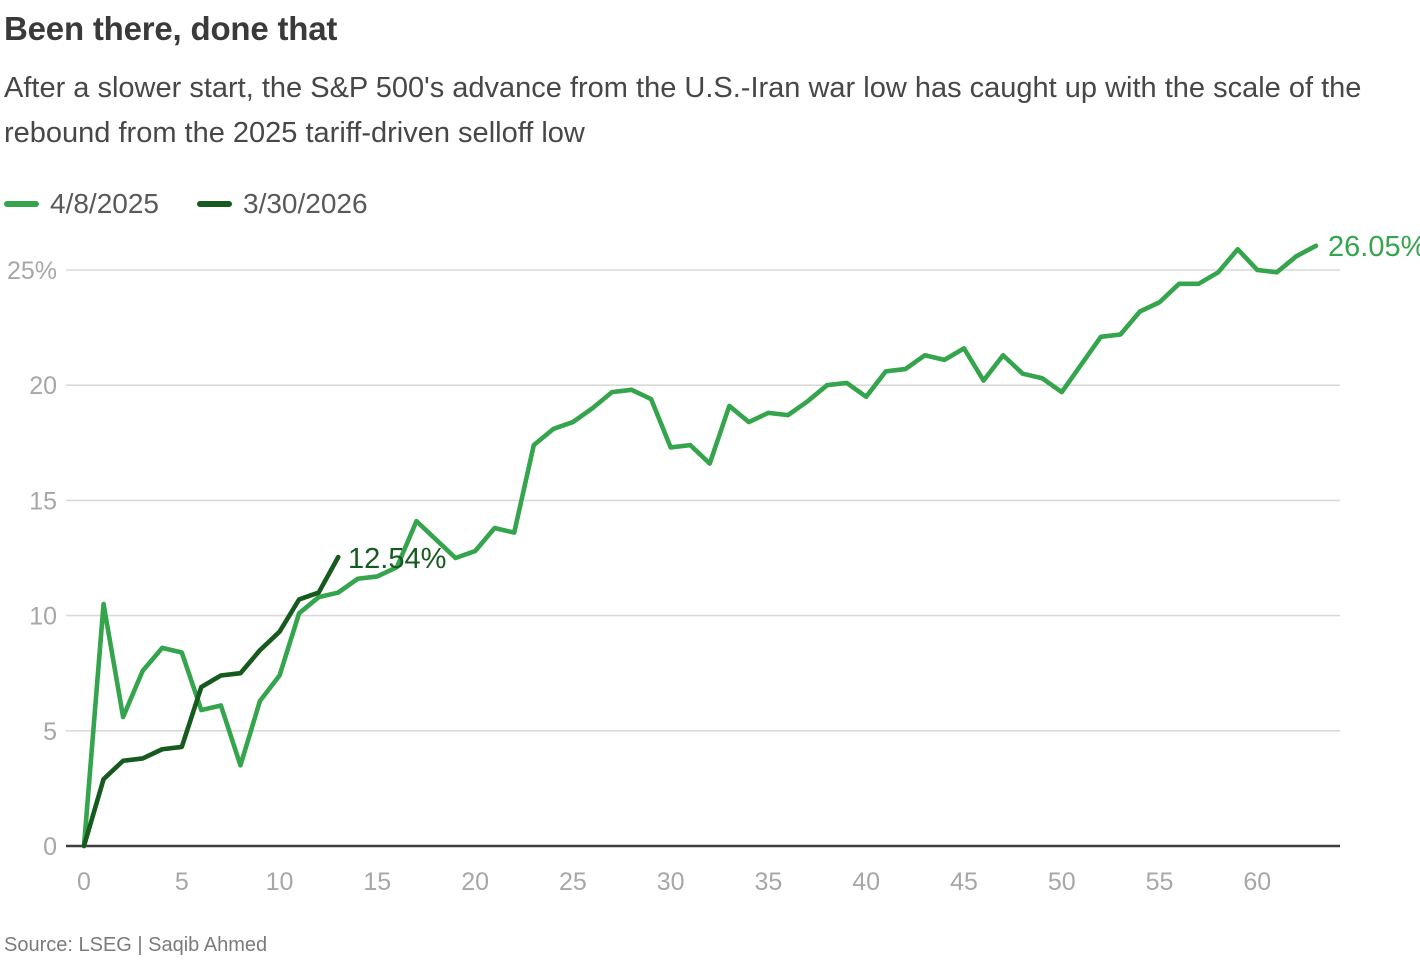  I want to click on legend-item-3-30-2026: 3/30/2026, so click(282, 204).